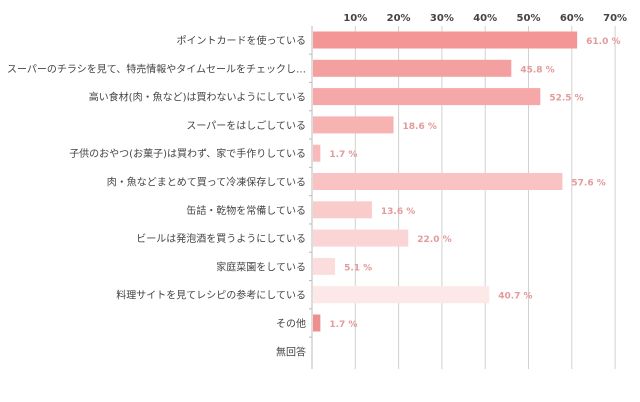  Describe the element at coordinates (615, 18) in the screenshot. I see `x-tick-label: 70%` at that location.